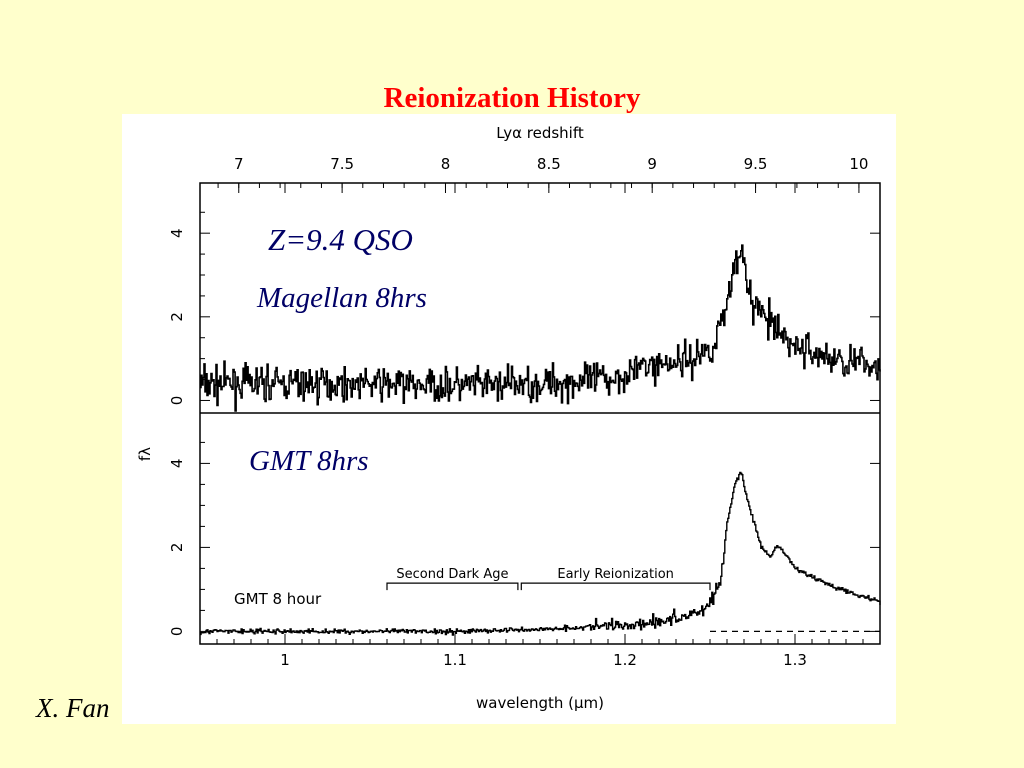 This screenshot has height=768, width=1024. Describe the element at coordinates (549, 164) in the screenshot. I see `z-tick-label: 8.5` at that location.